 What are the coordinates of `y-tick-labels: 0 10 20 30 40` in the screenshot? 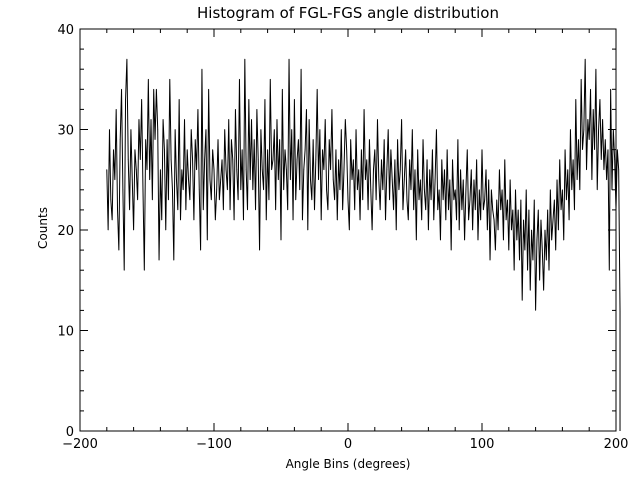 It's located at (65, 231).